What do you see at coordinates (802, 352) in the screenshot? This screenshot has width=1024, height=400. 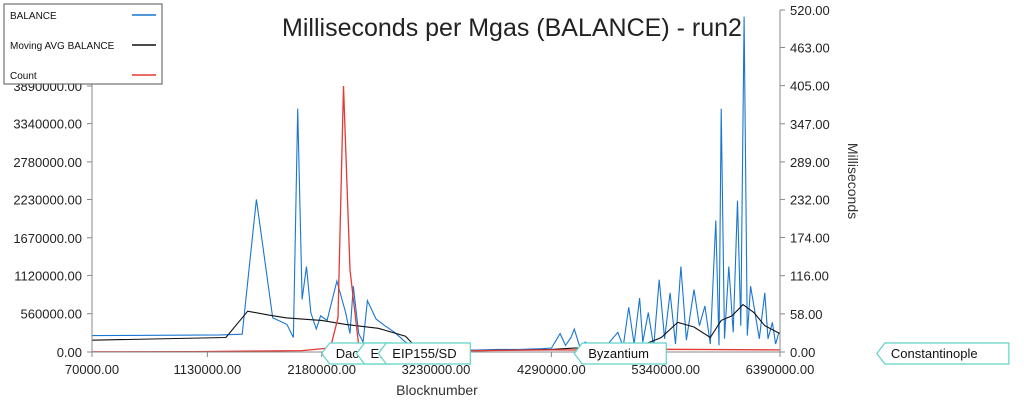 I see `y-right-tick-label: 0.00` at bounding box center [802, 352].